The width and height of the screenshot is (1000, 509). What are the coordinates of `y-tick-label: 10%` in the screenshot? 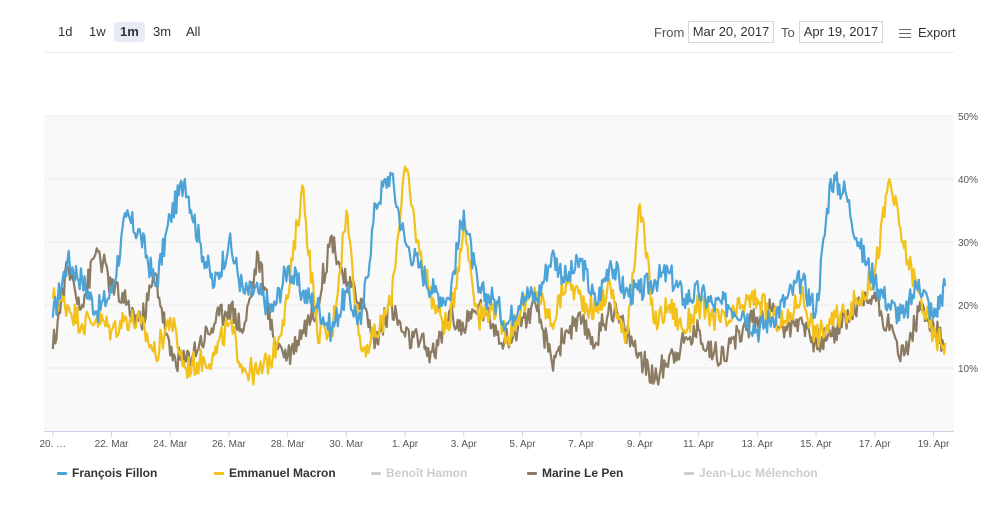 It's located at (968, 369).